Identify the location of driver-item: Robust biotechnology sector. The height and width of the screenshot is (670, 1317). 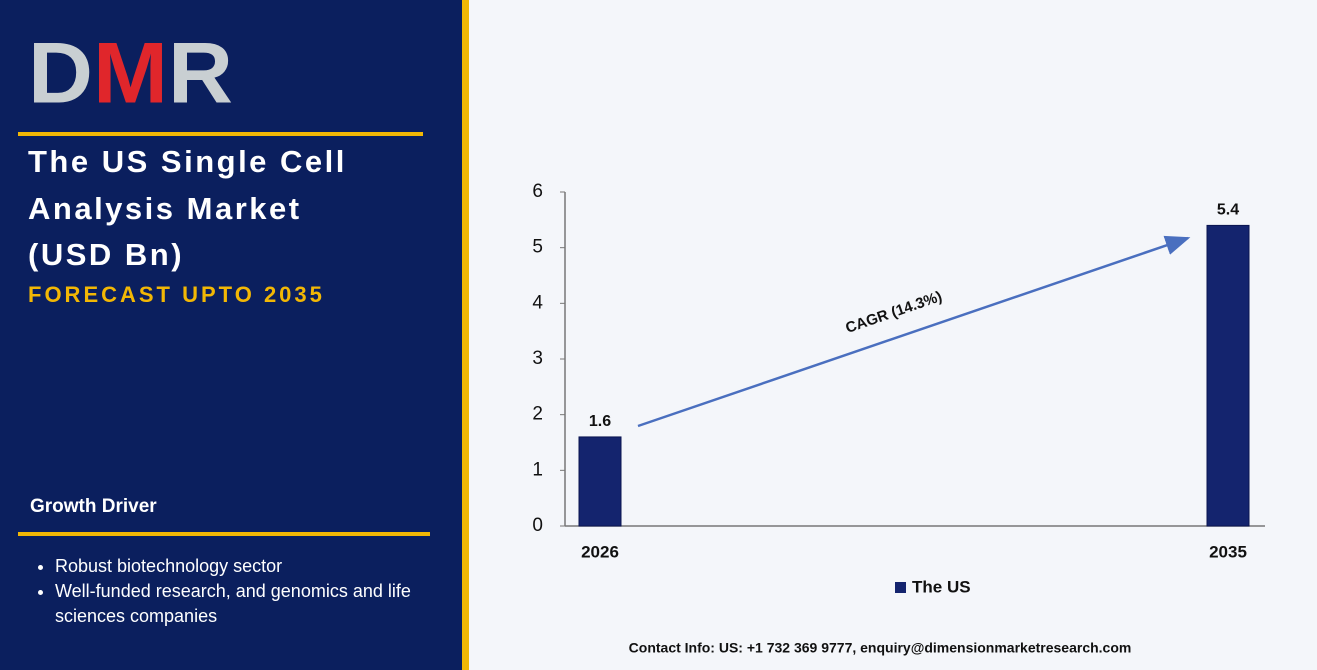
(245, 566).